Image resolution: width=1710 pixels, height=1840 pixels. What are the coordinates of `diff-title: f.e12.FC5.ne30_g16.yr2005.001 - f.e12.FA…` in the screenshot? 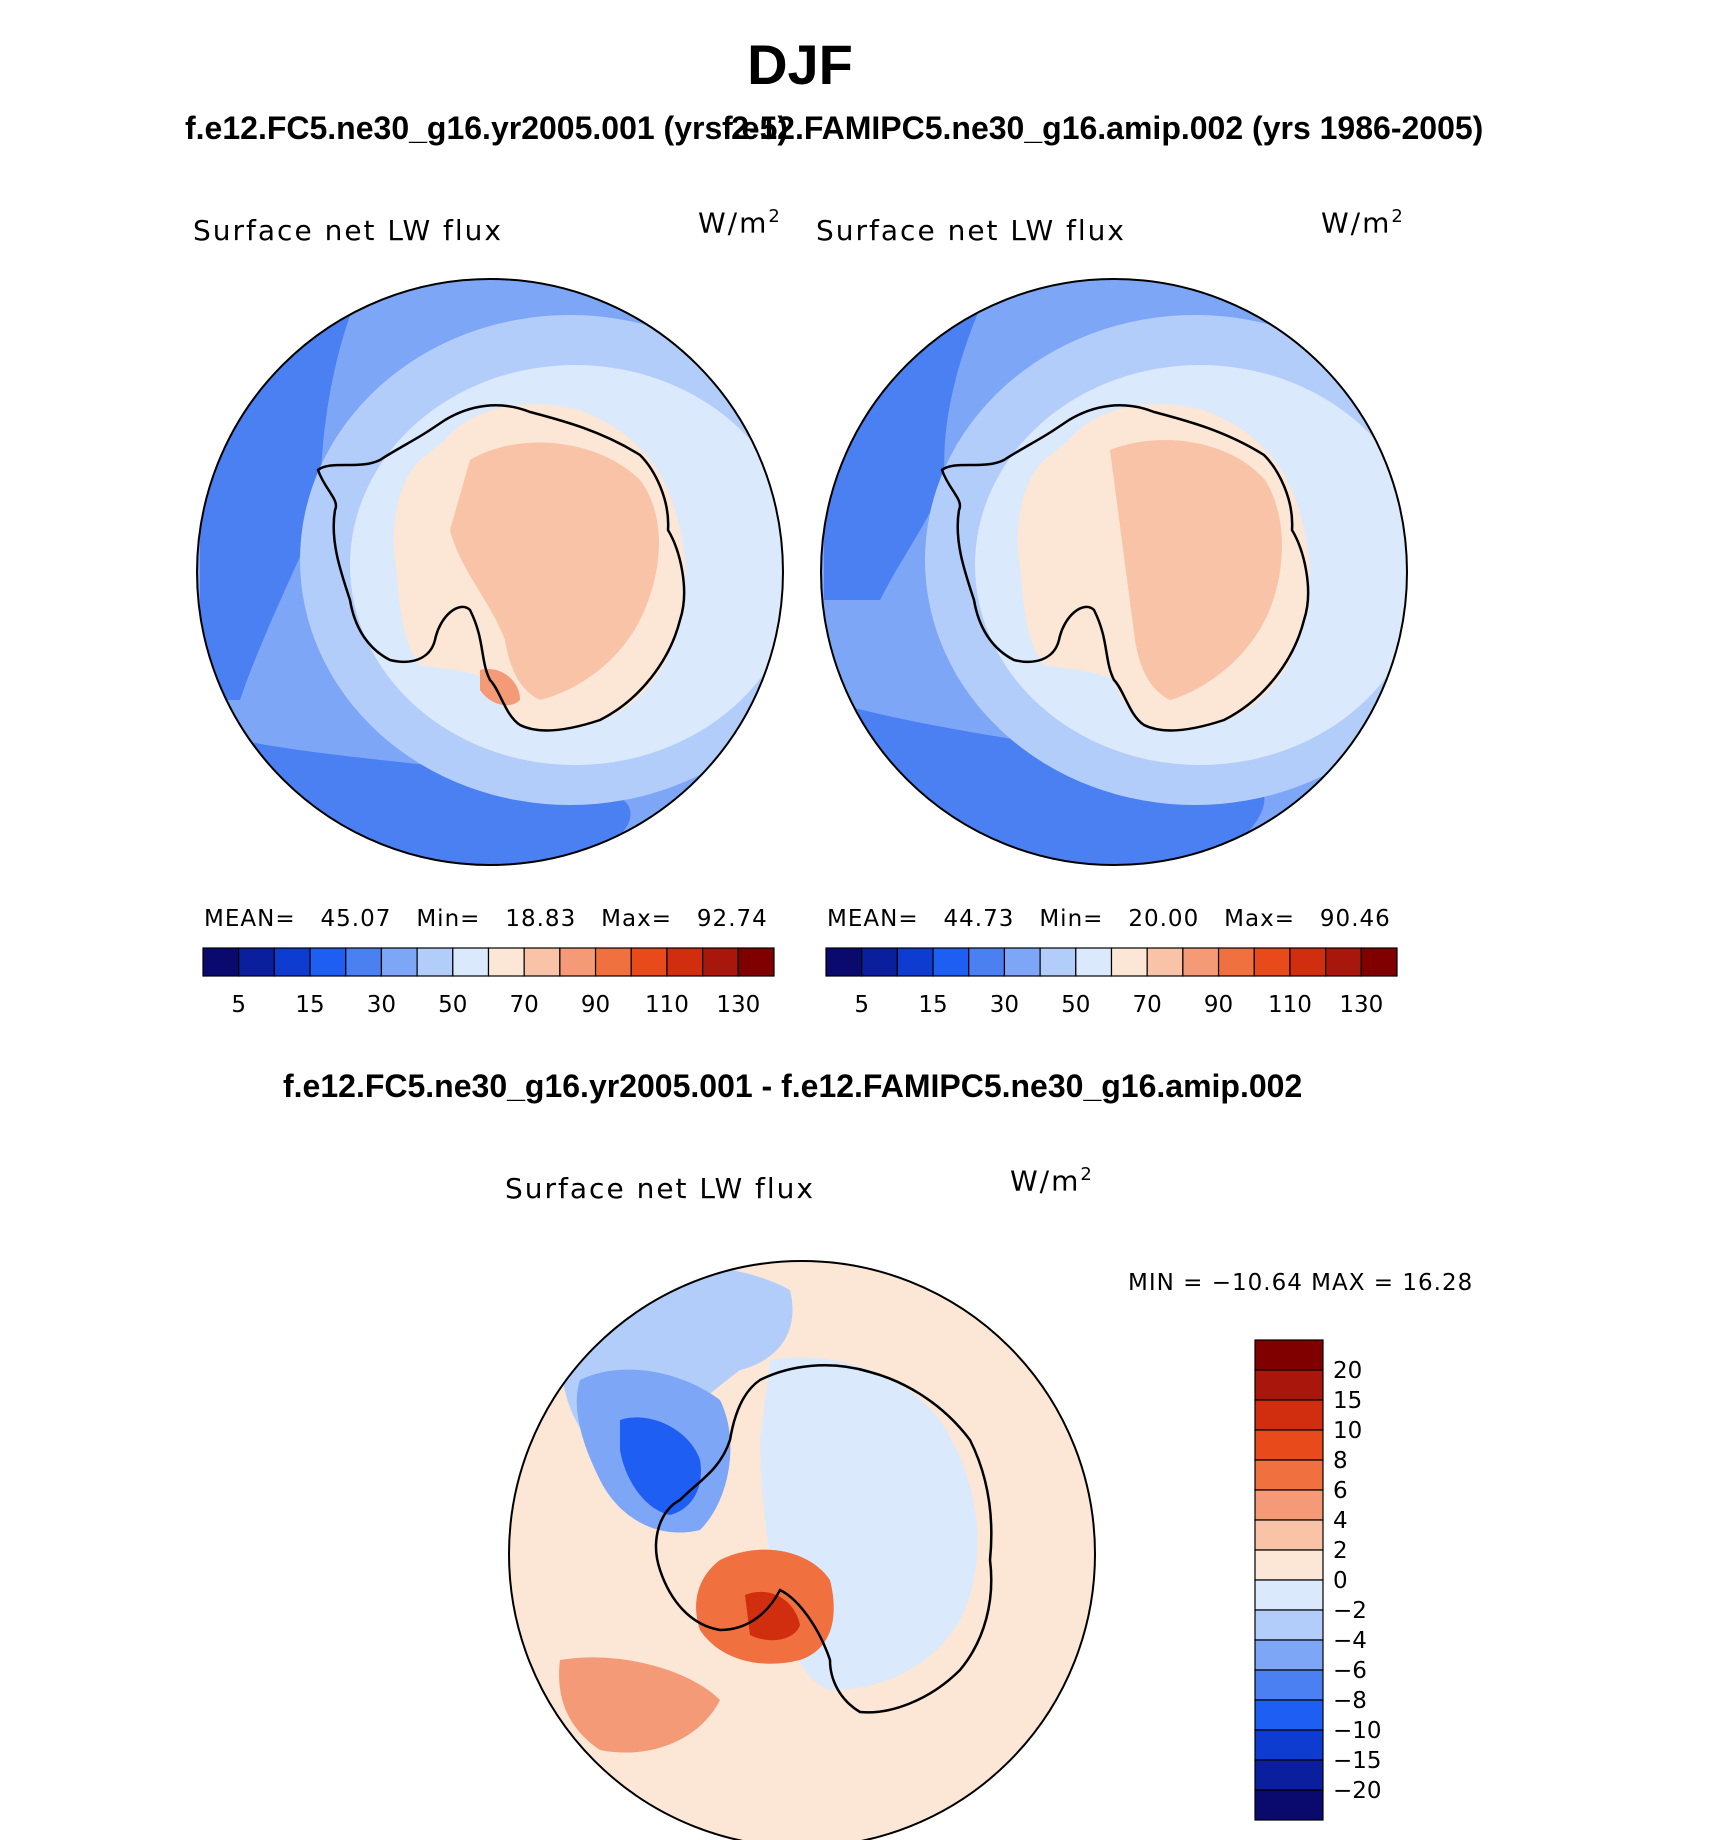 It's located at (793, 1086).